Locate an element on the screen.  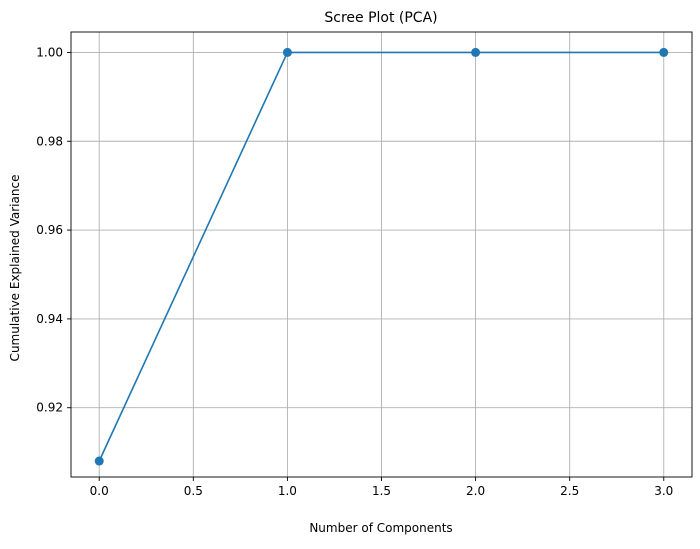
y-tick-label: 0.92 is located at coordinates (49, 408).